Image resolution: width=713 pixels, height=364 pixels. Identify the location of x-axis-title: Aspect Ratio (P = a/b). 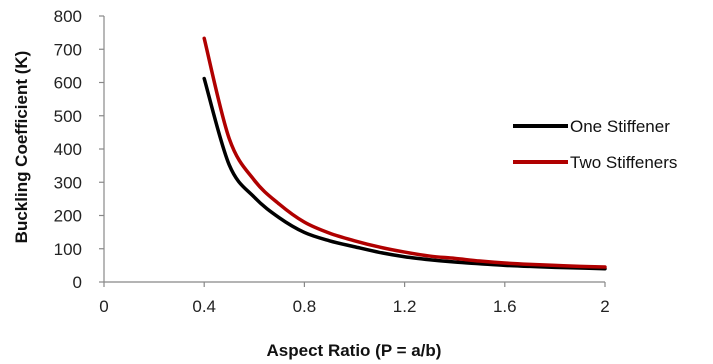
(354, 350).